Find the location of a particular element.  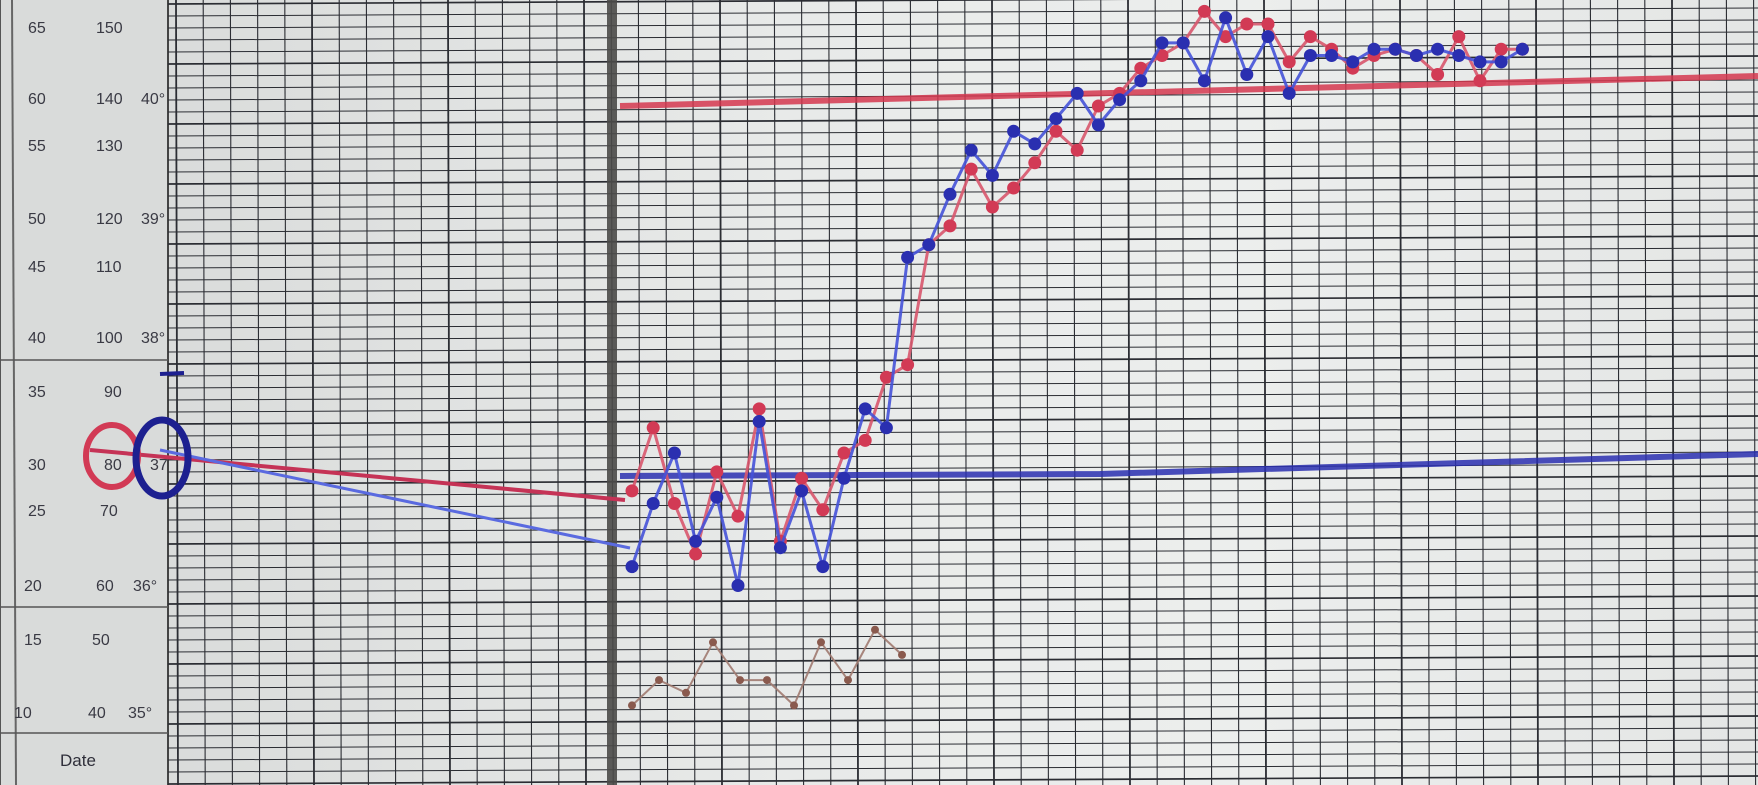

scale-panel-background is located at coordinates (84, 392).